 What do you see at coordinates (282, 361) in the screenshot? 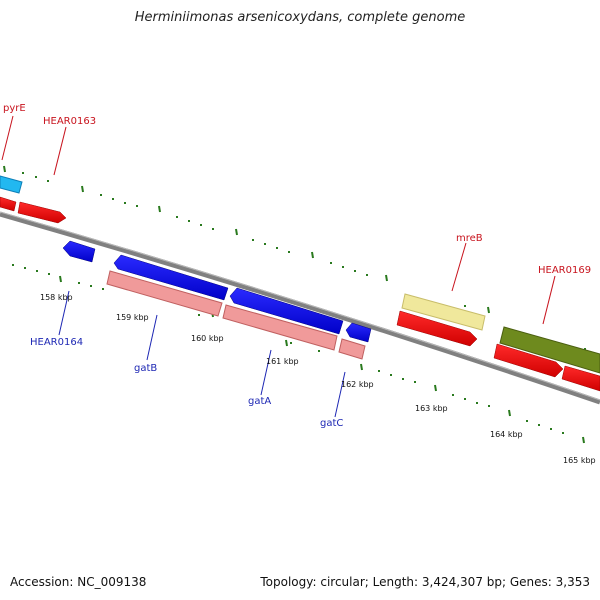
I see `scale-label-161: 161 kbp` at bounding box center [282, 361].